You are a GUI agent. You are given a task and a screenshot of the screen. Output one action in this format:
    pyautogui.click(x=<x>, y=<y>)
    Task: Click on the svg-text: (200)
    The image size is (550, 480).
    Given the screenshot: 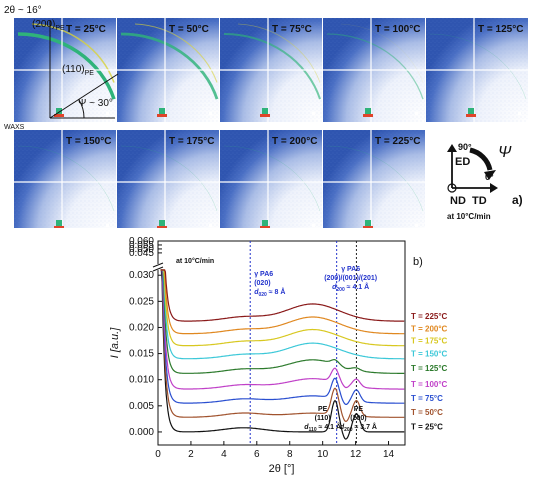 What is the action you would take?
    pyautogui.click(x=358, y=418)
    